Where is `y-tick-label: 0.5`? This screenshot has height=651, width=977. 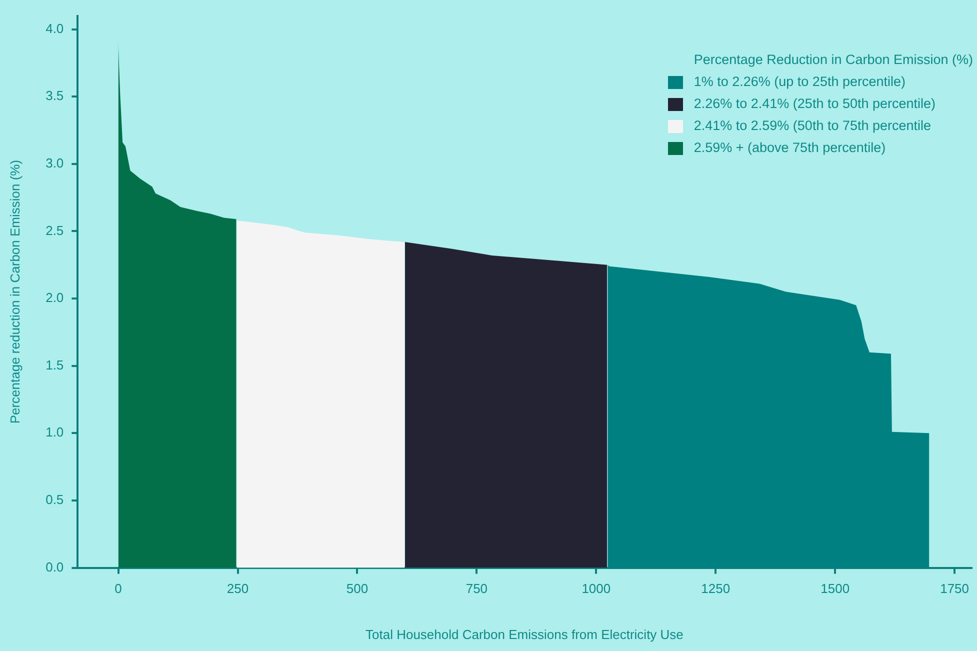 y-tick-label: 0.5 is located at coordinates (55, 500).